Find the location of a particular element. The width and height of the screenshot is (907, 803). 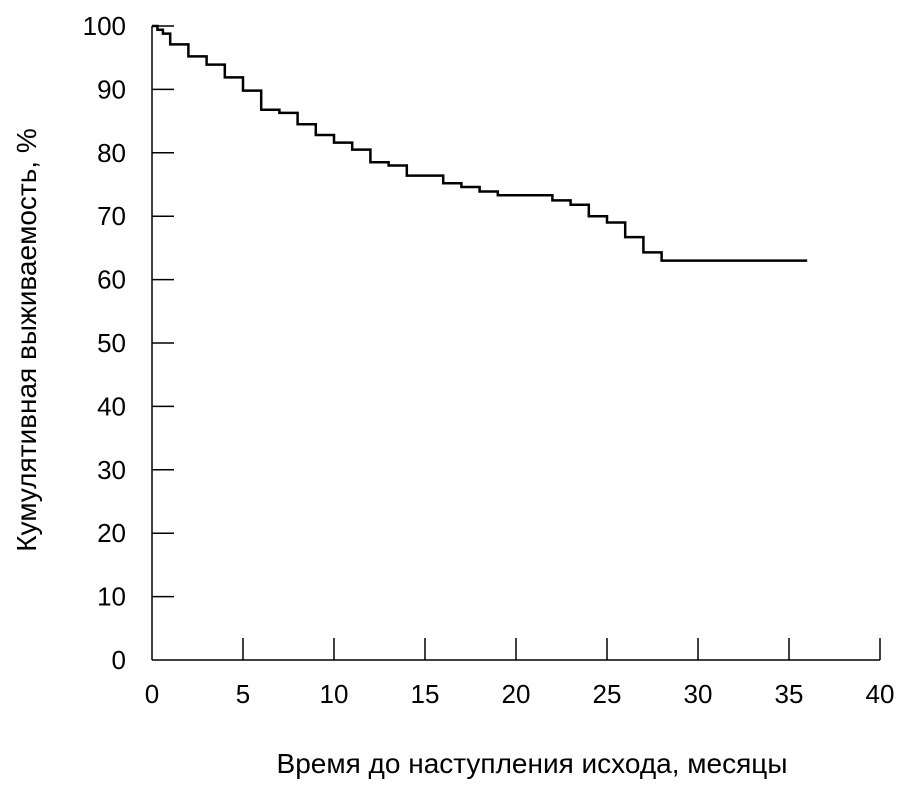

x-tick-label: 25 is located at coordinates (607, 694).